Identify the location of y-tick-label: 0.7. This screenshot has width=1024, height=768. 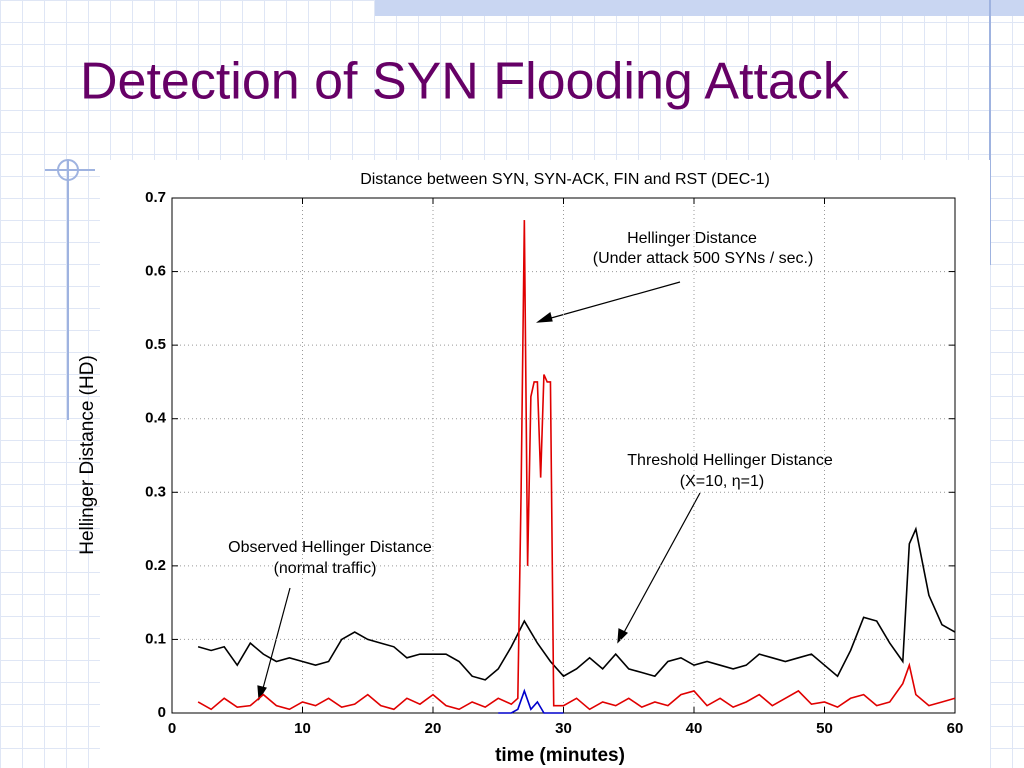
(155, 197).